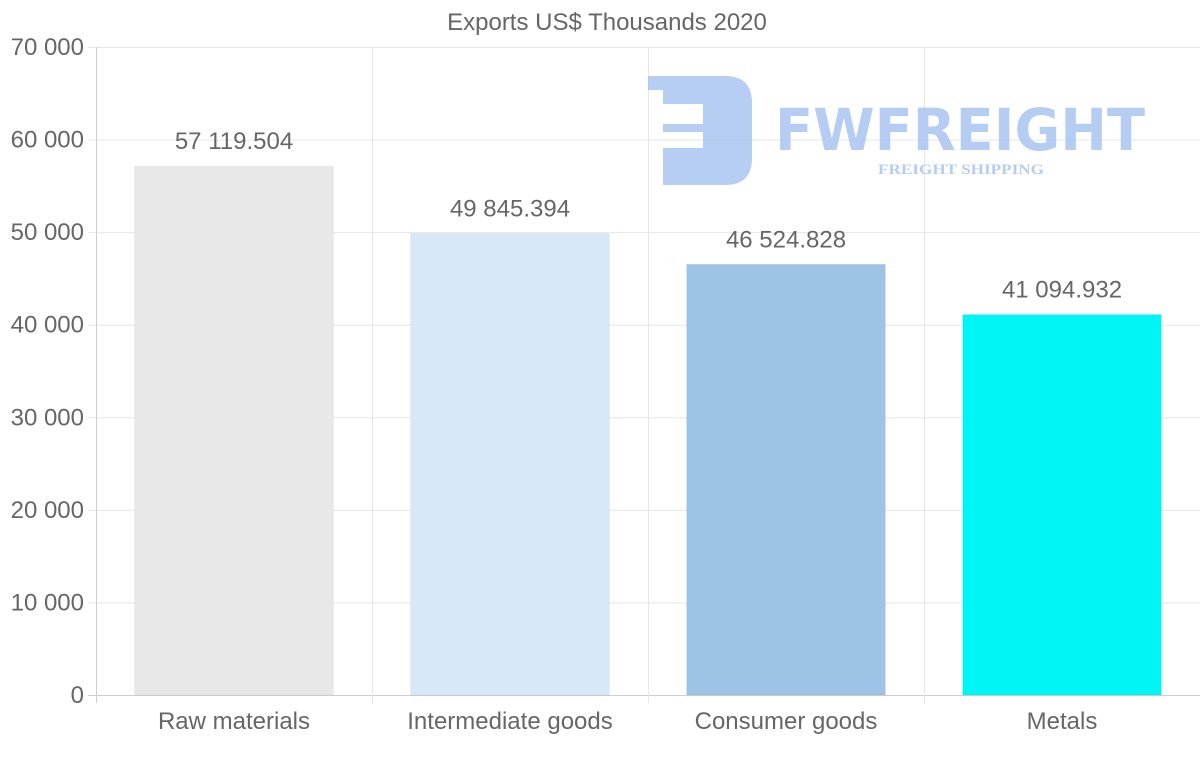 The width and height of the screenshot is (1200, 763). I want to click on chart-title: Exports US$ Thousands 2020, so click(607, 22).